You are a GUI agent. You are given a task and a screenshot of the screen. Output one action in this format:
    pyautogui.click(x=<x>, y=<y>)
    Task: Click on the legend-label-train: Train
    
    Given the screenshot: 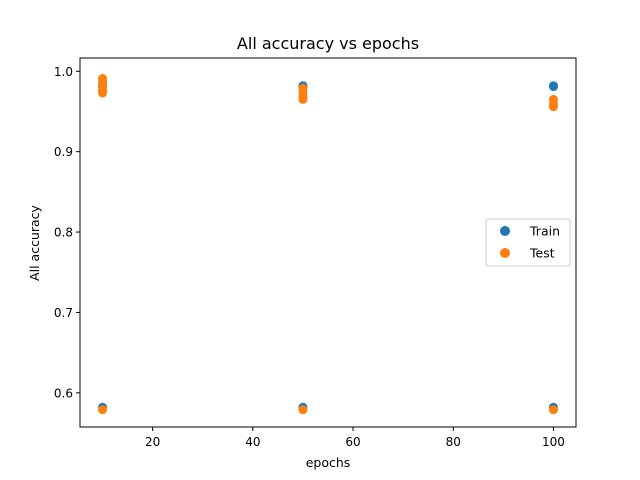 What is the action you would take?
    pyautogui.click(x=544, y=231)
    